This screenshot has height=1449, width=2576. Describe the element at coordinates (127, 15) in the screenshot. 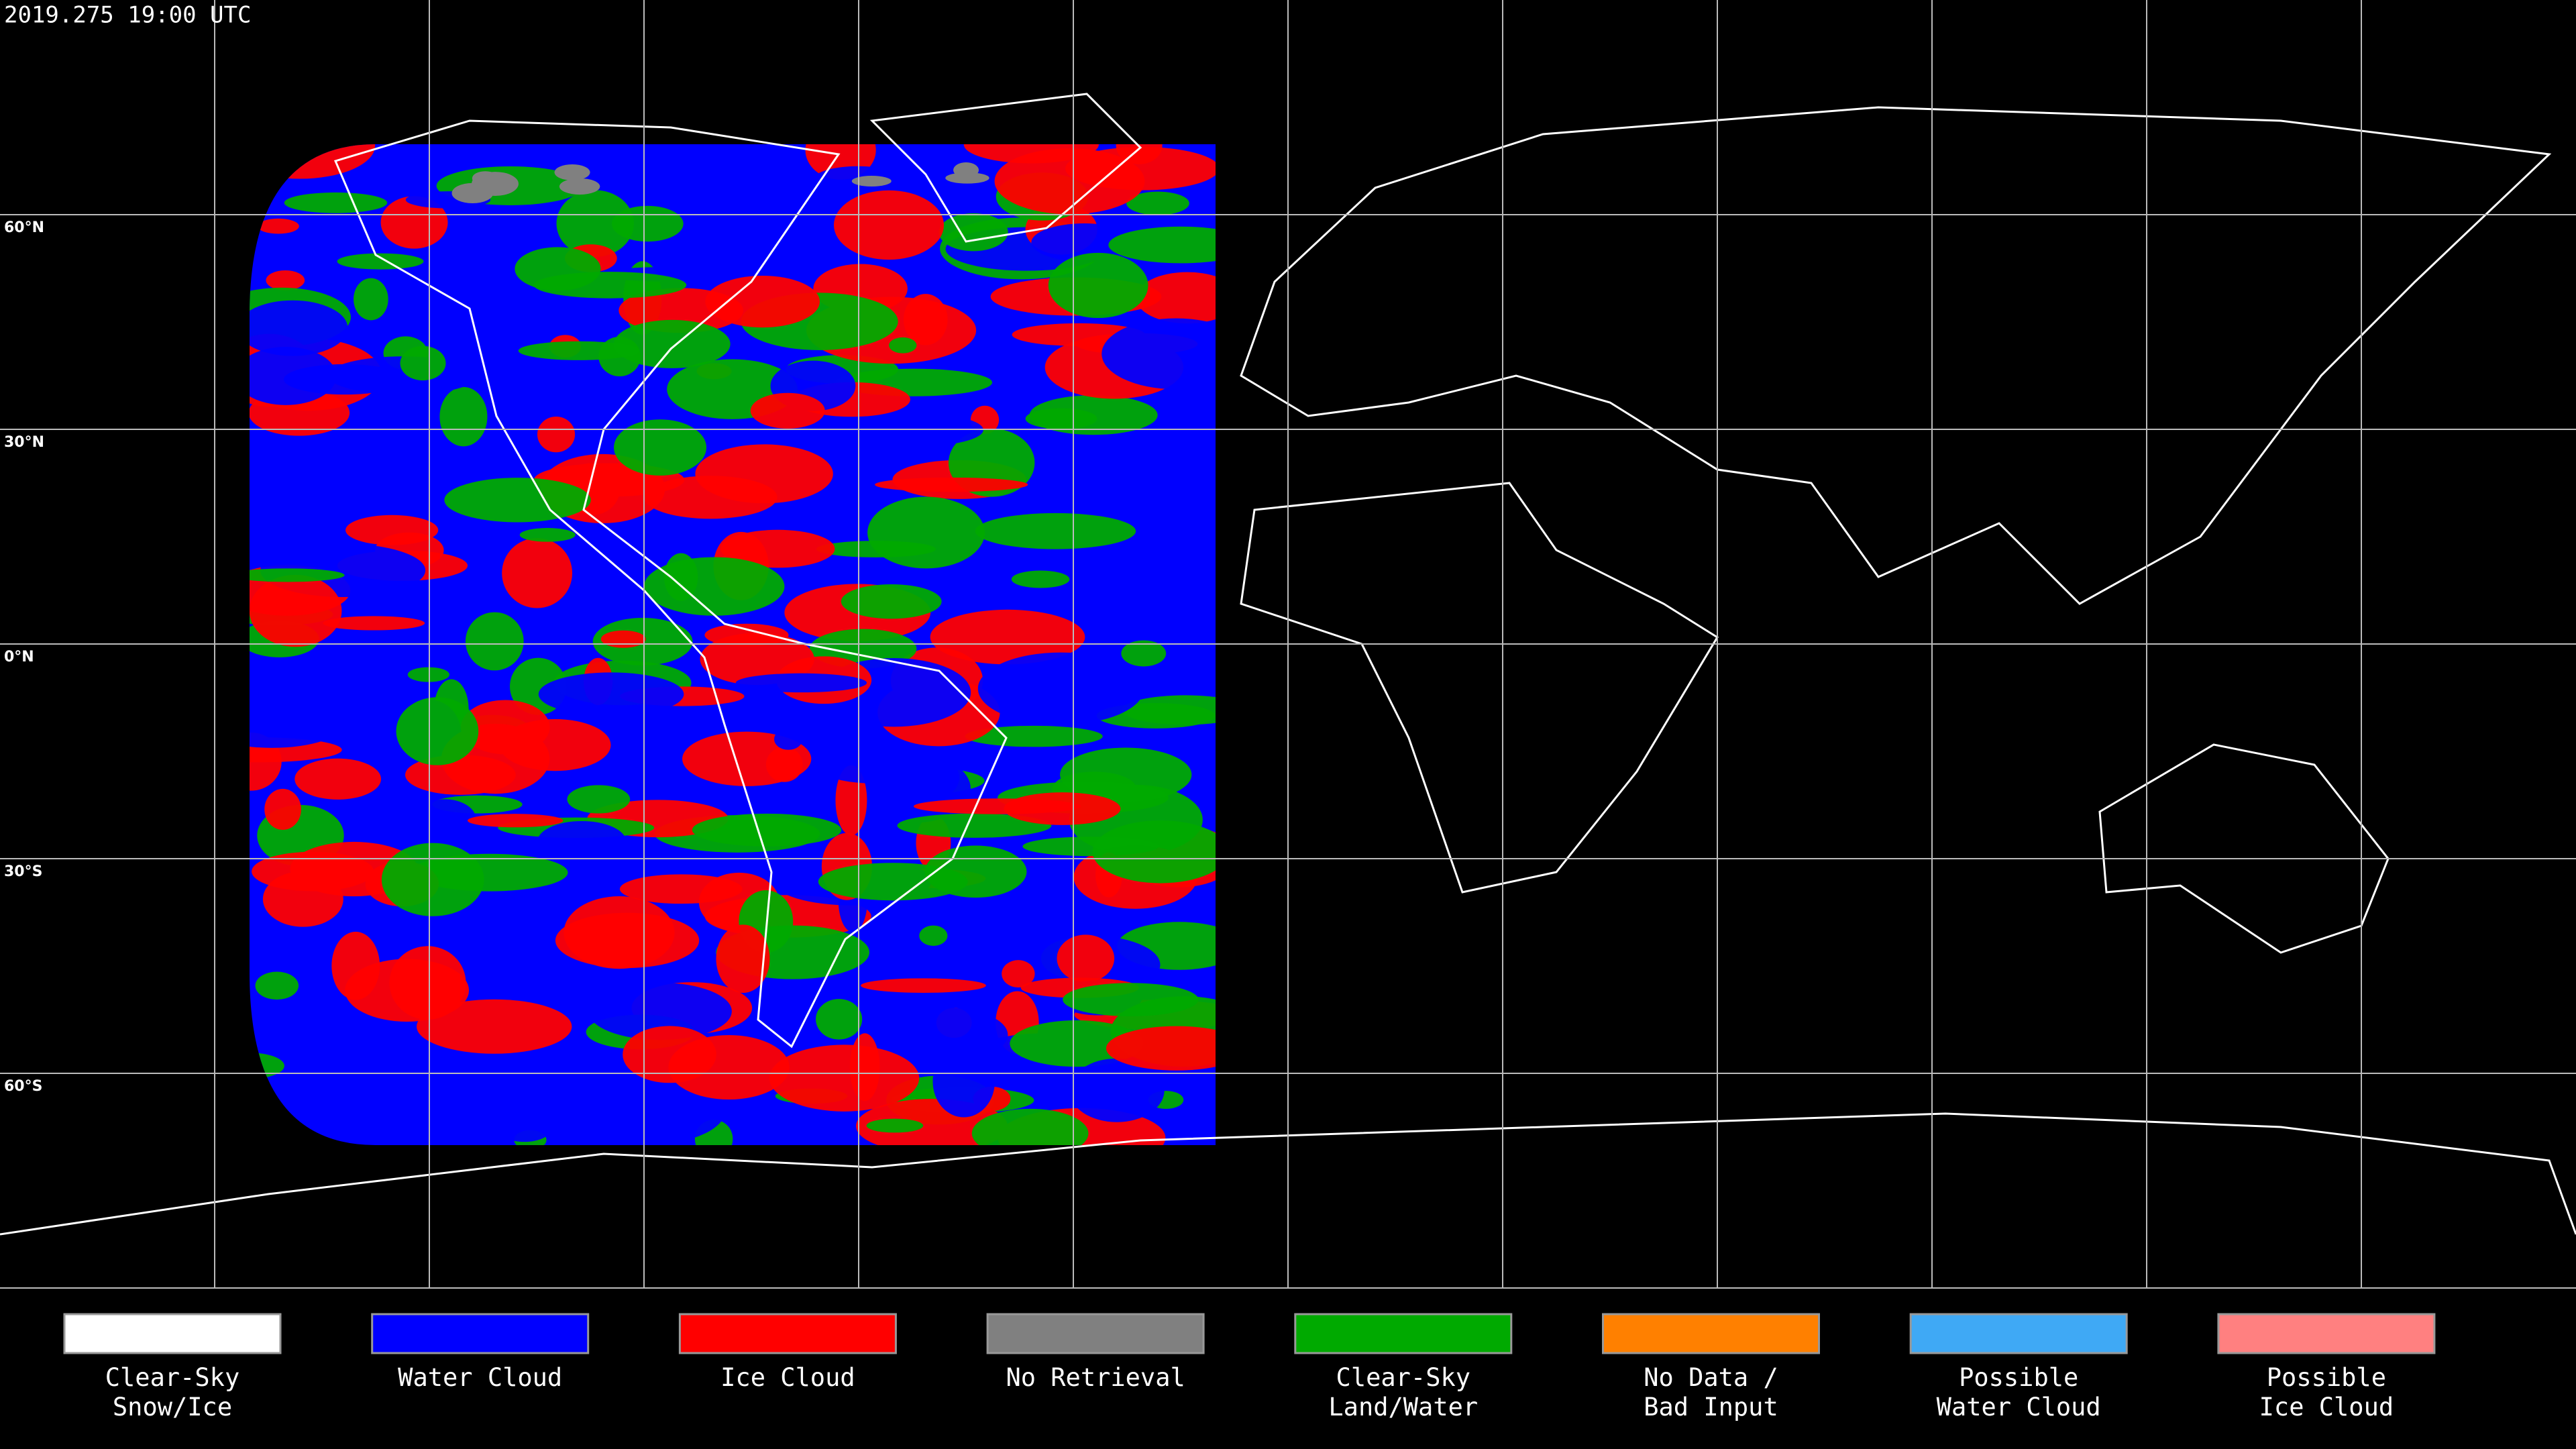

I see `timestamp: 2019.275 19:00 UTC` at that location.